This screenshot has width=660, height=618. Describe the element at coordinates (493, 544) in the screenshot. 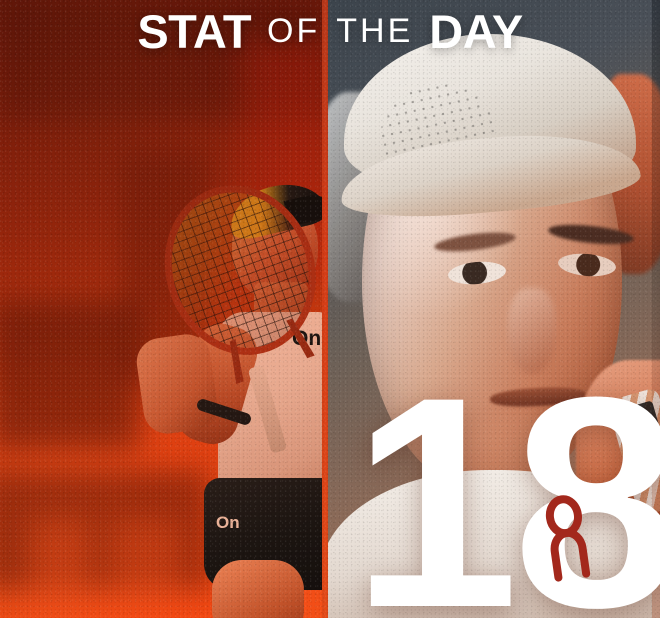

I see `shirt-collar` at that location.